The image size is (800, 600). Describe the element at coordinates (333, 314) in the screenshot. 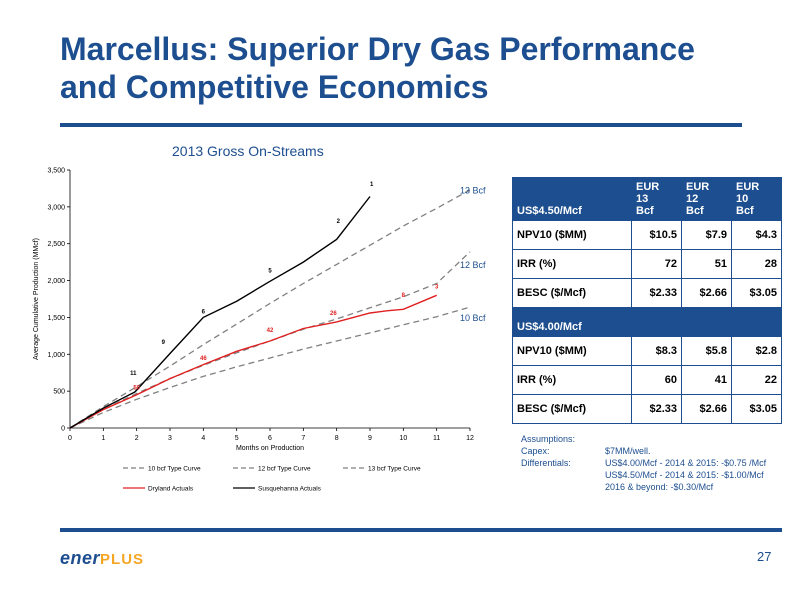

I see `well-count-label: 26` at that location.